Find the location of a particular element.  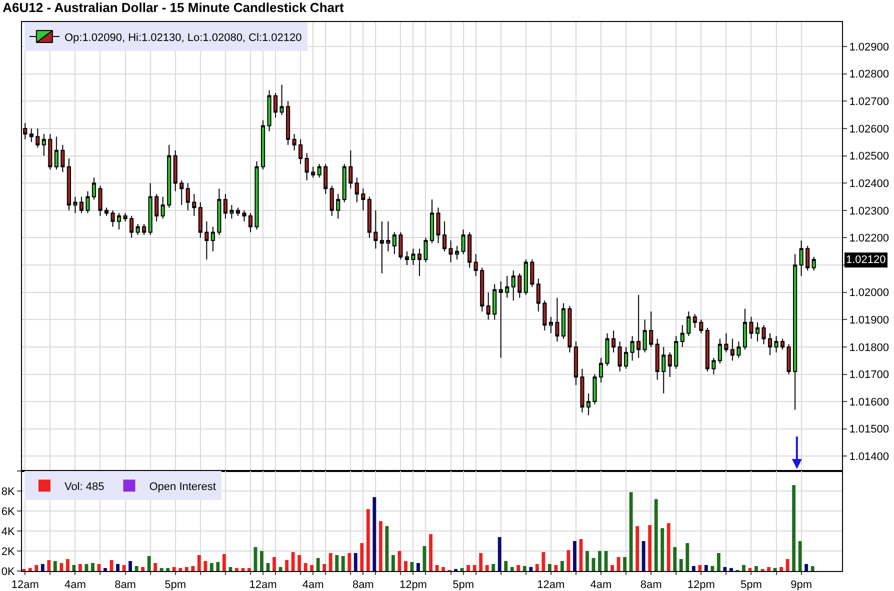

y-tick-label: 1.01900 is located at coordinates (869, 320).